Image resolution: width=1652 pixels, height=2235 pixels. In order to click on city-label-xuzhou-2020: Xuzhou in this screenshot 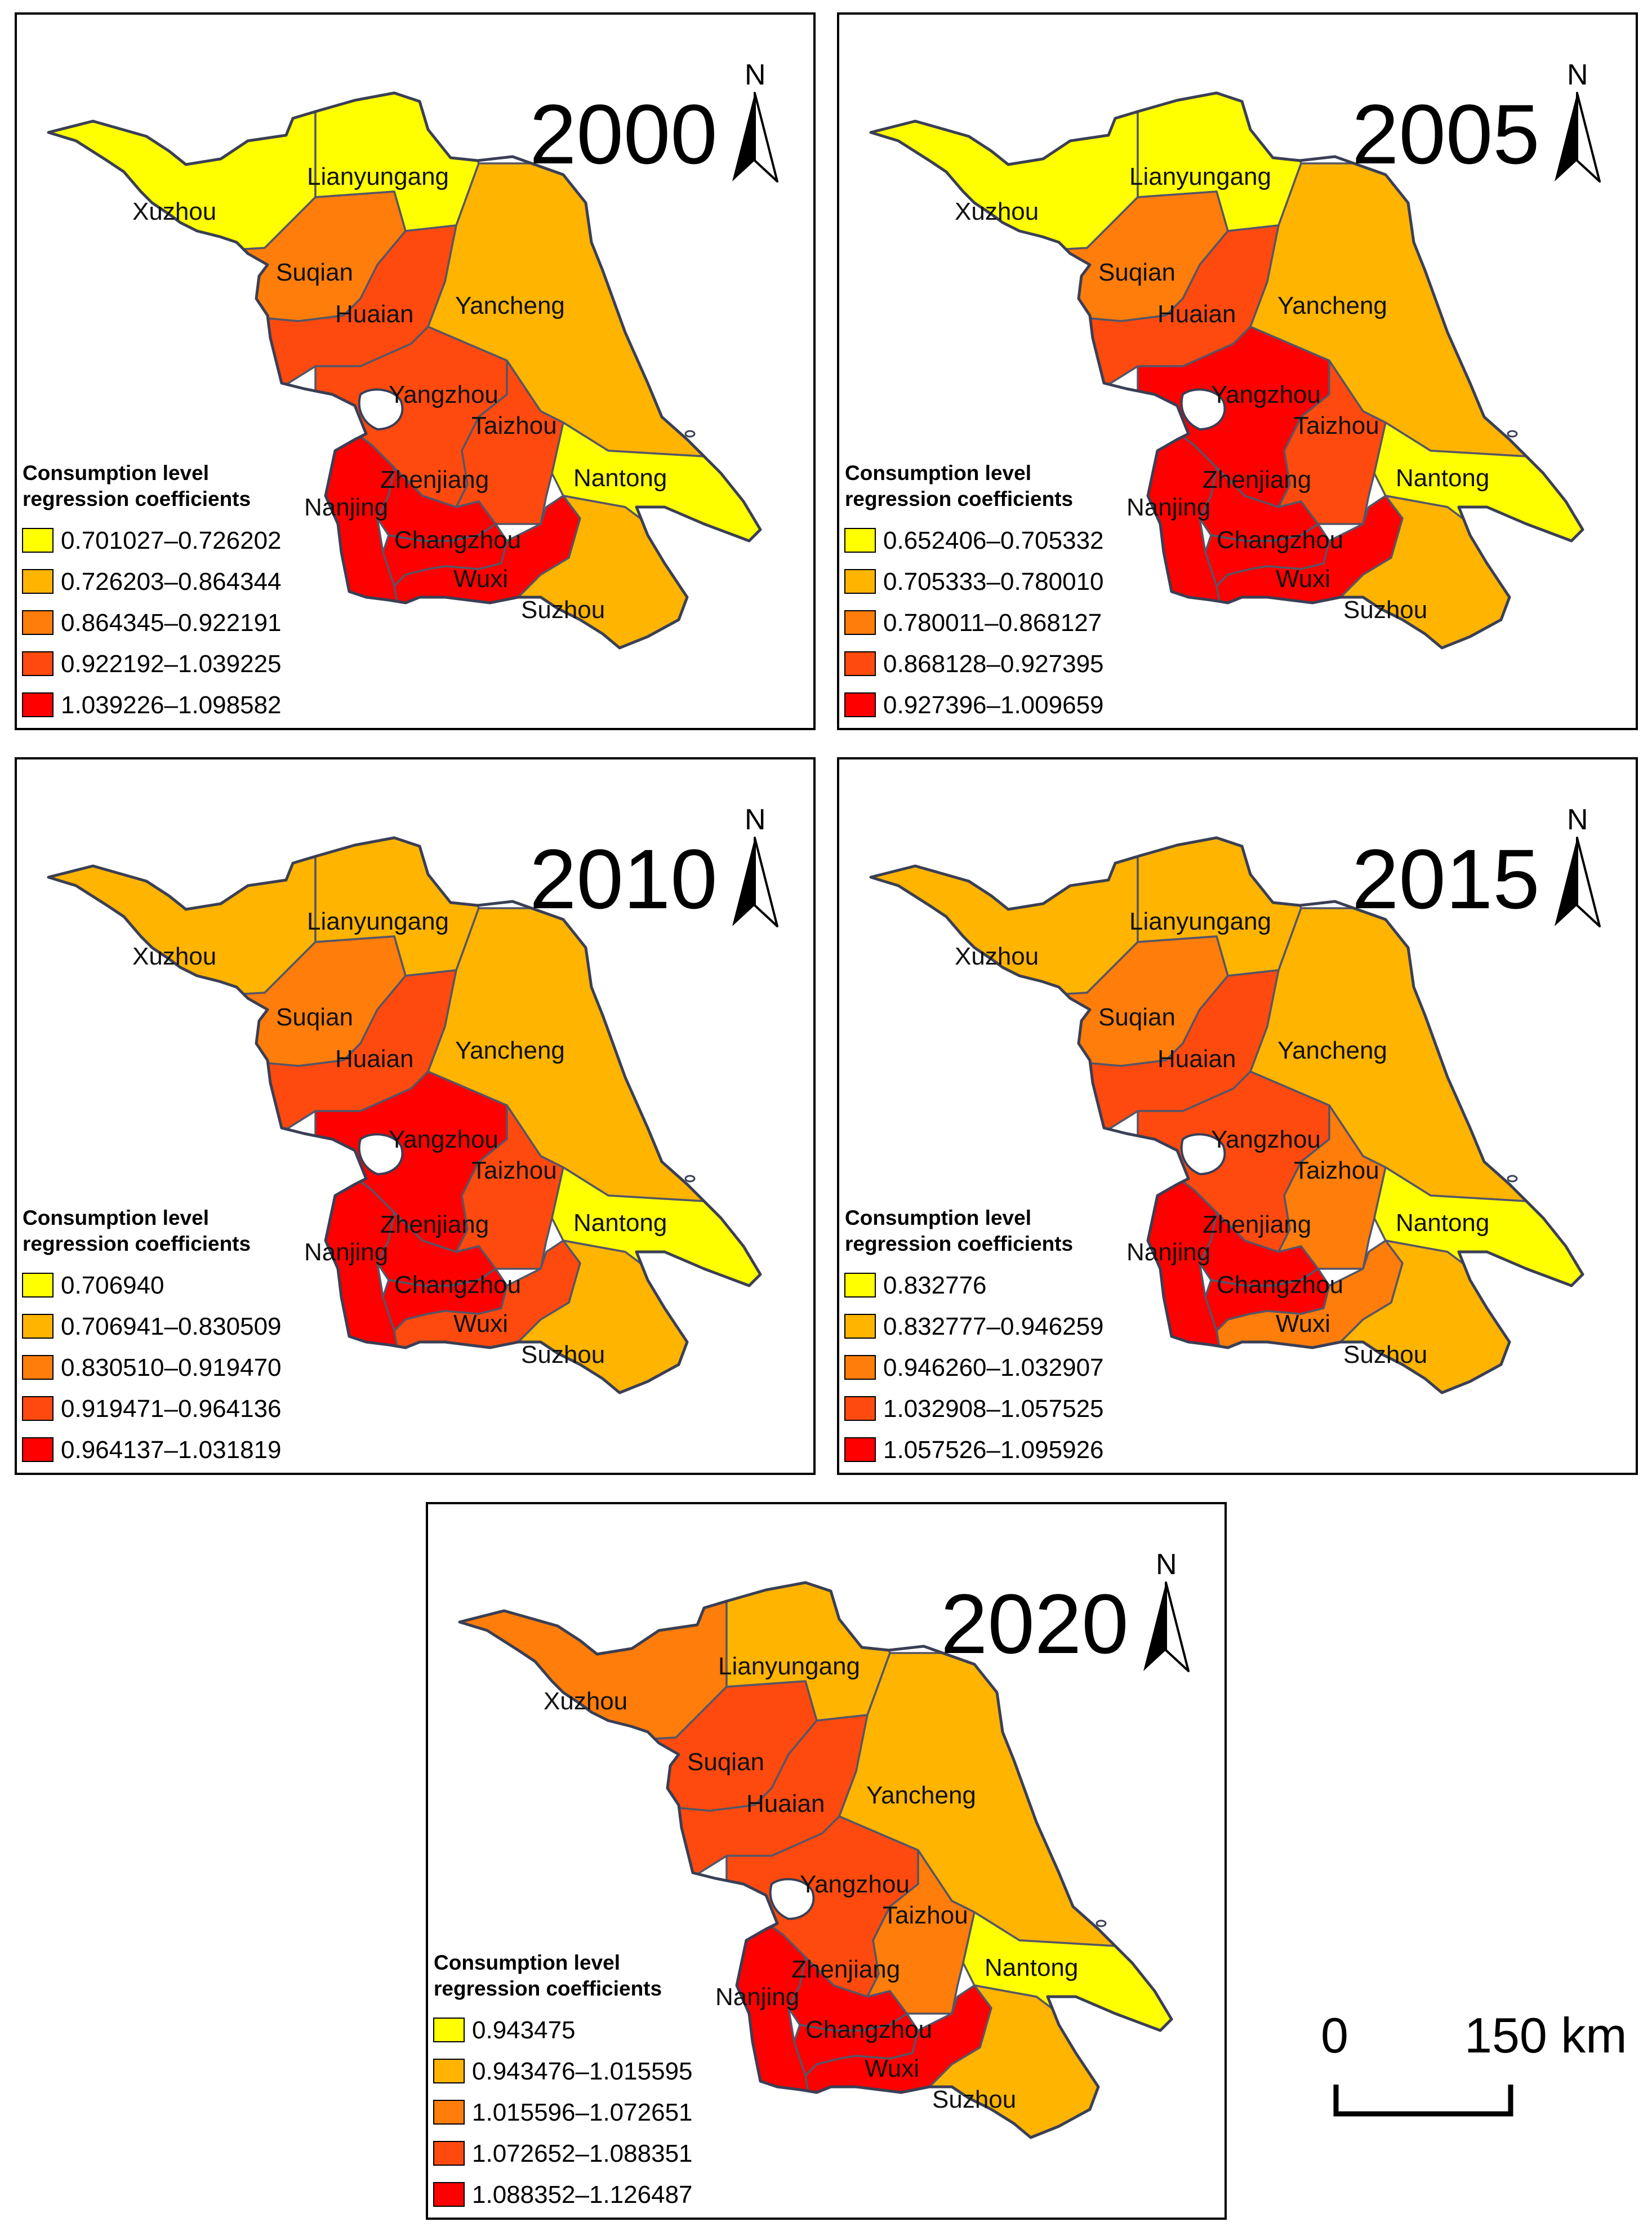, I will do `click(585, 1701)`.